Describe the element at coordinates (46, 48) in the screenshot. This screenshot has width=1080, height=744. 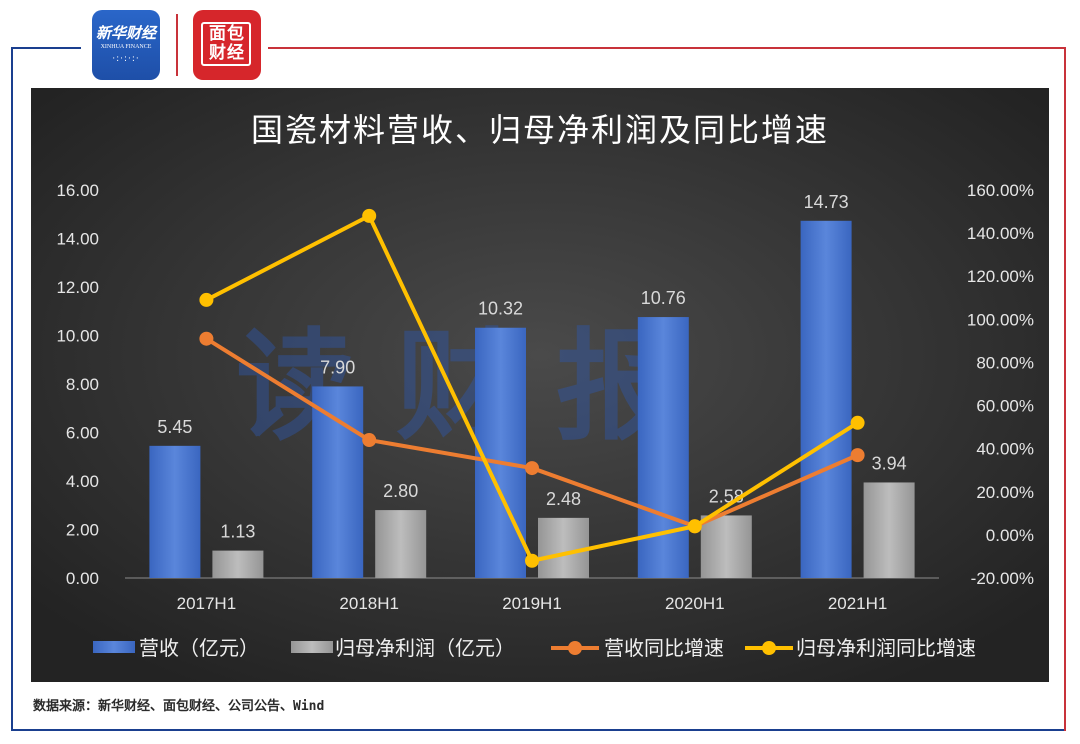
I see `frame-top-left-line` at that location.